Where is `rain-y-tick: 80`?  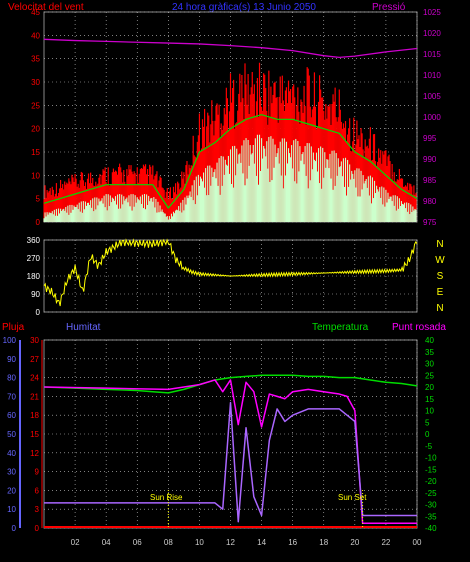
rain-y-tick: 80 is located at coordinates (11, 378).